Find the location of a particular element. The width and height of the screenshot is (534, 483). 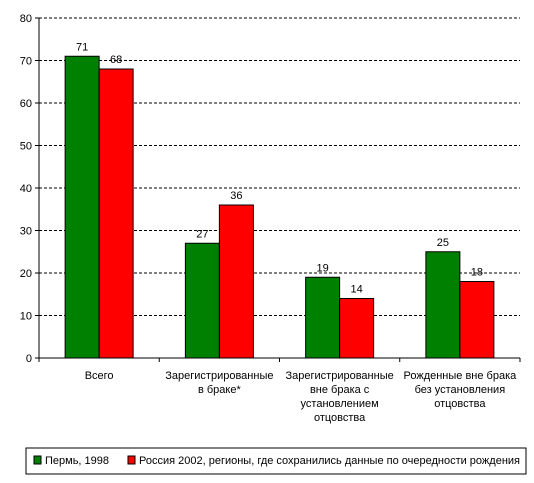

x-tick-label-line: Рожденные вне брака is located at coordinates (460, 376).